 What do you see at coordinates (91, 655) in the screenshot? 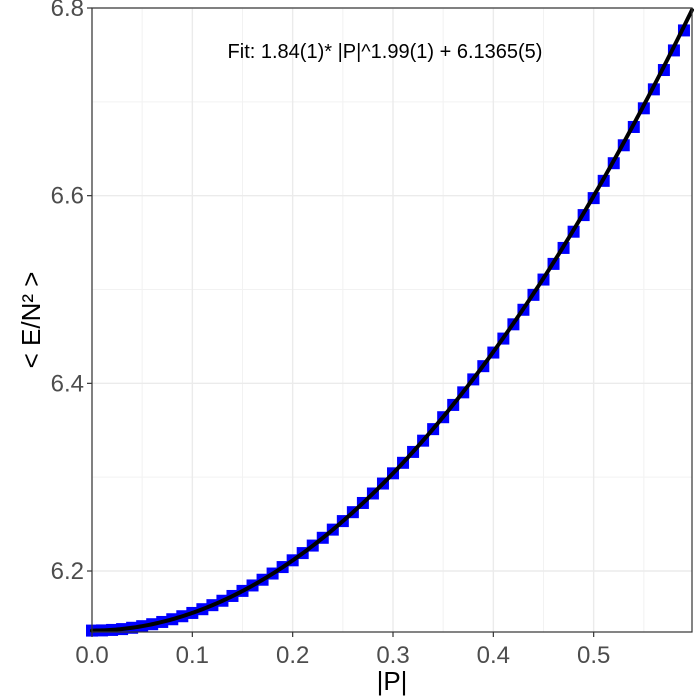
I see `x-tick-label: 0.0` at bounding box center [91, 655].